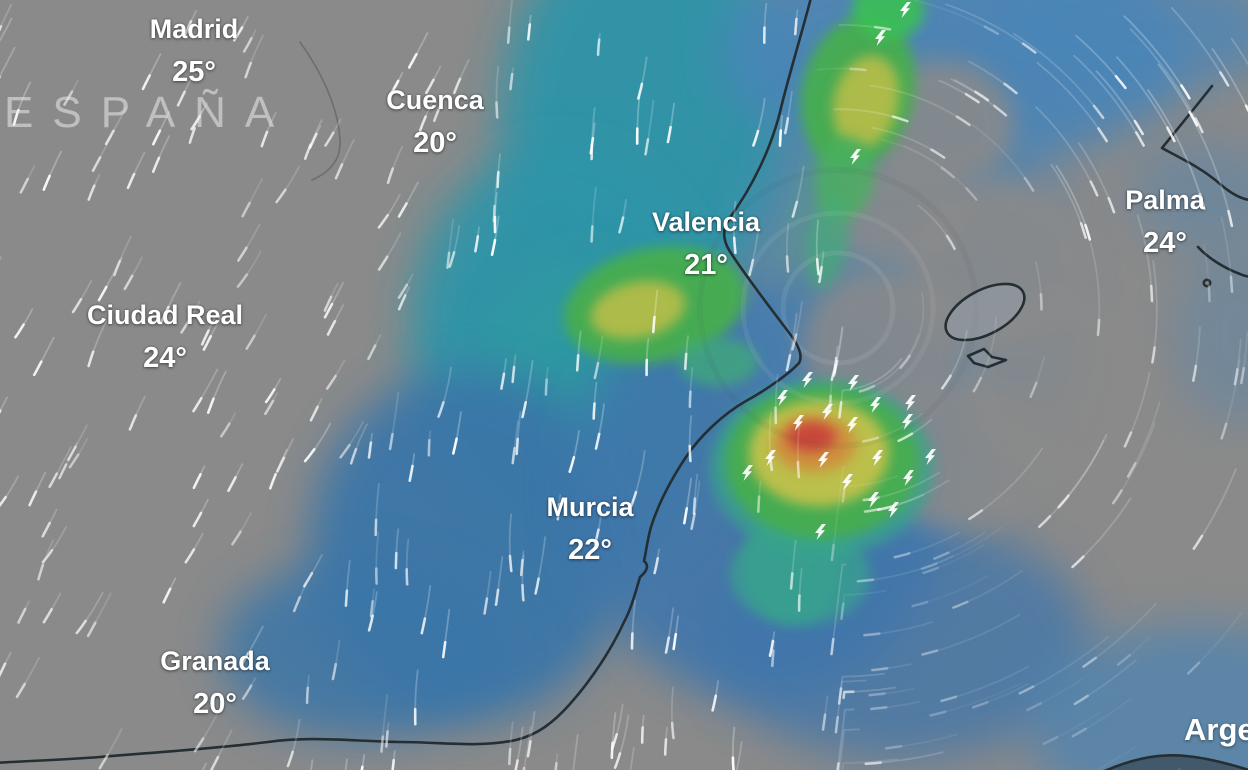 The height and width of the screenshot is (770, 1248). I want to click on city-label-ciudad-real: Ciudad Real 24°, so click(165, 336).